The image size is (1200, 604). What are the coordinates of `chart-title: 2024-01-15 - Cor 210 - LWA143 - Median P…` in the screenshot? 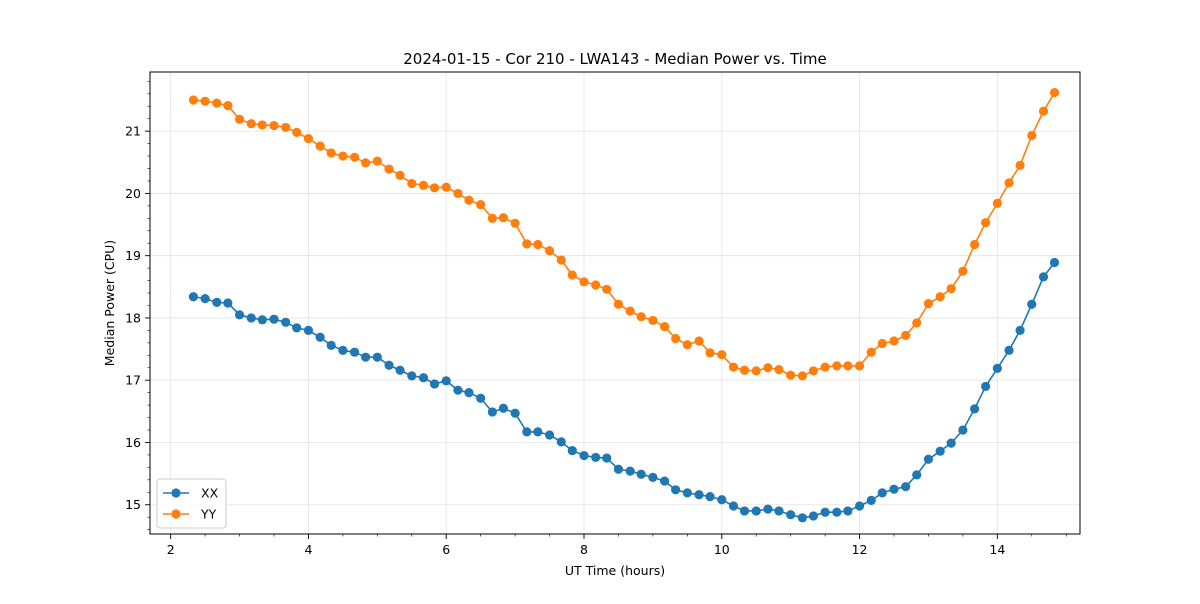 It's located at (615, 59).